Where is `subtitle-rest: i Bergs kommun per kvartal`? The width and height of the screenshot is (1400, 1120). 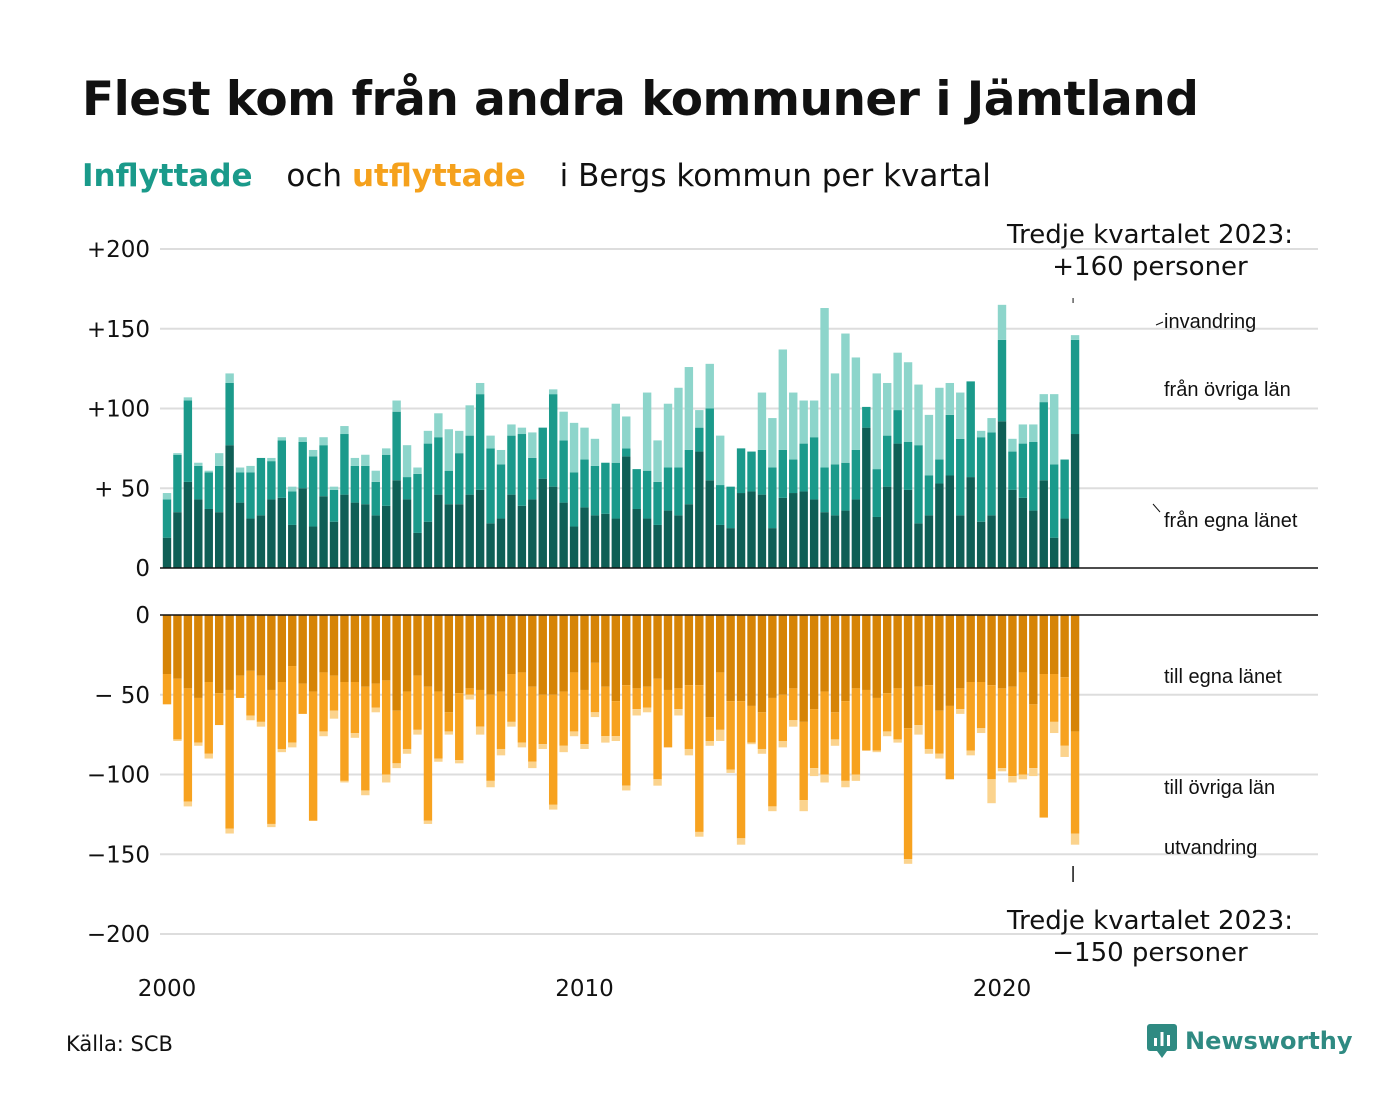
subtitle-rest: i Bergs kommun per kvartal is located at coordinates (775, 176).